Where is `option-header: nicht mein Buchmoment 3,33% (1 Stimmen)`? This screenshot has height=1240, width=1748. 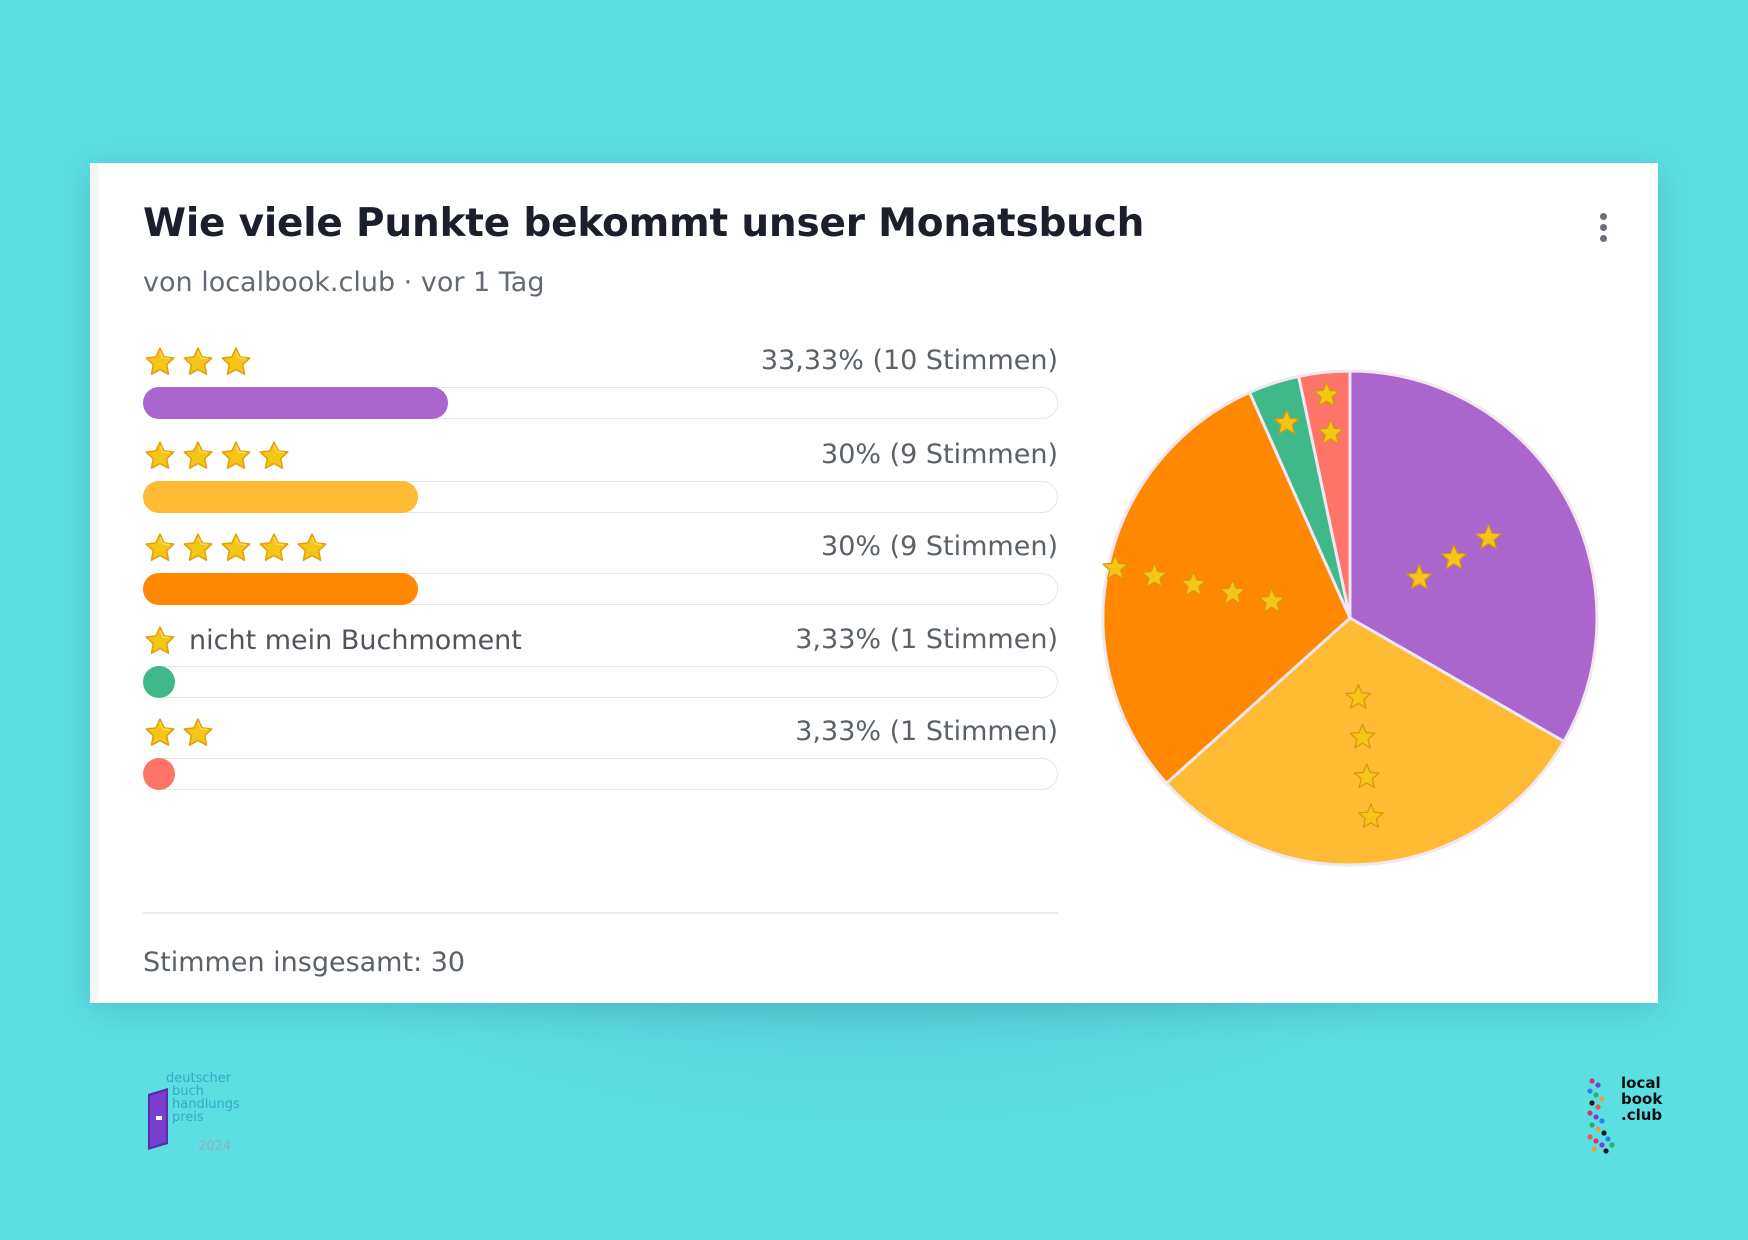 option-header: nicht mein Buchmoment 3,33% (1 Stimmen) is located at coordinates (600, 642).